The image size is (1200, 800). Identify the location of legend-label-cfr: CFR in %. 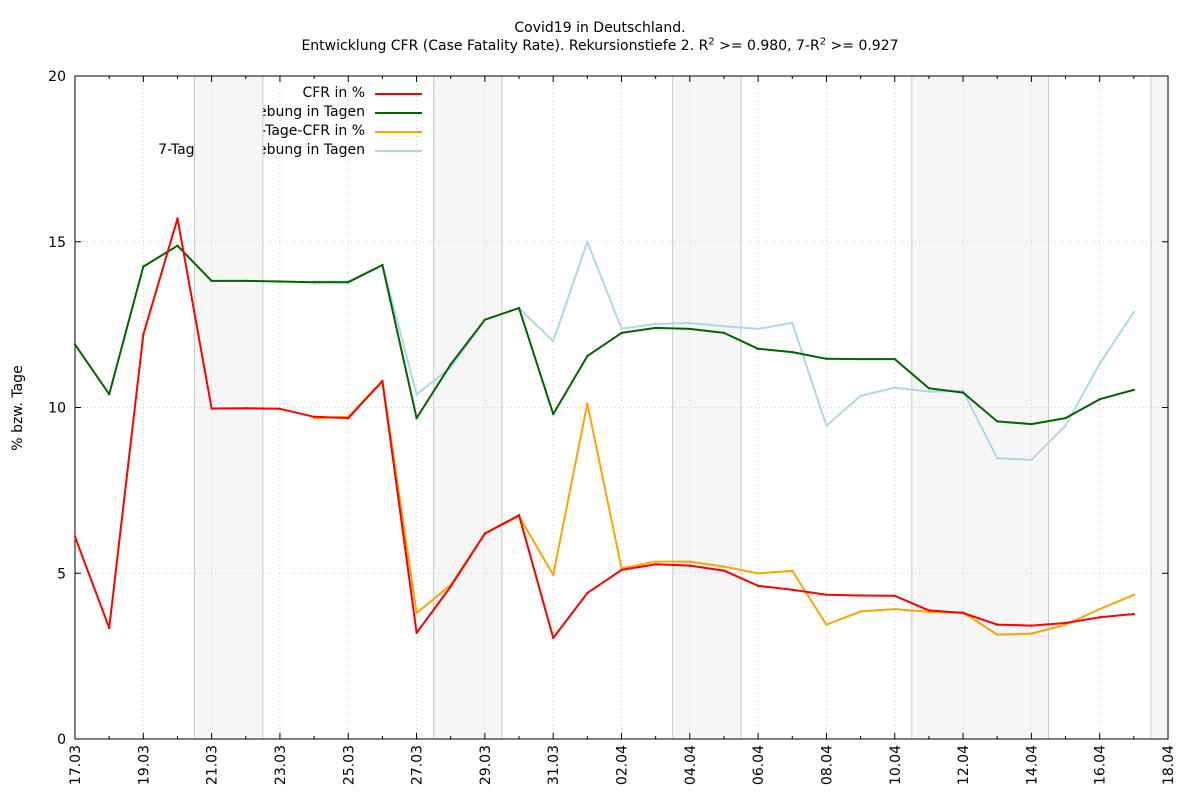
(333, 93).